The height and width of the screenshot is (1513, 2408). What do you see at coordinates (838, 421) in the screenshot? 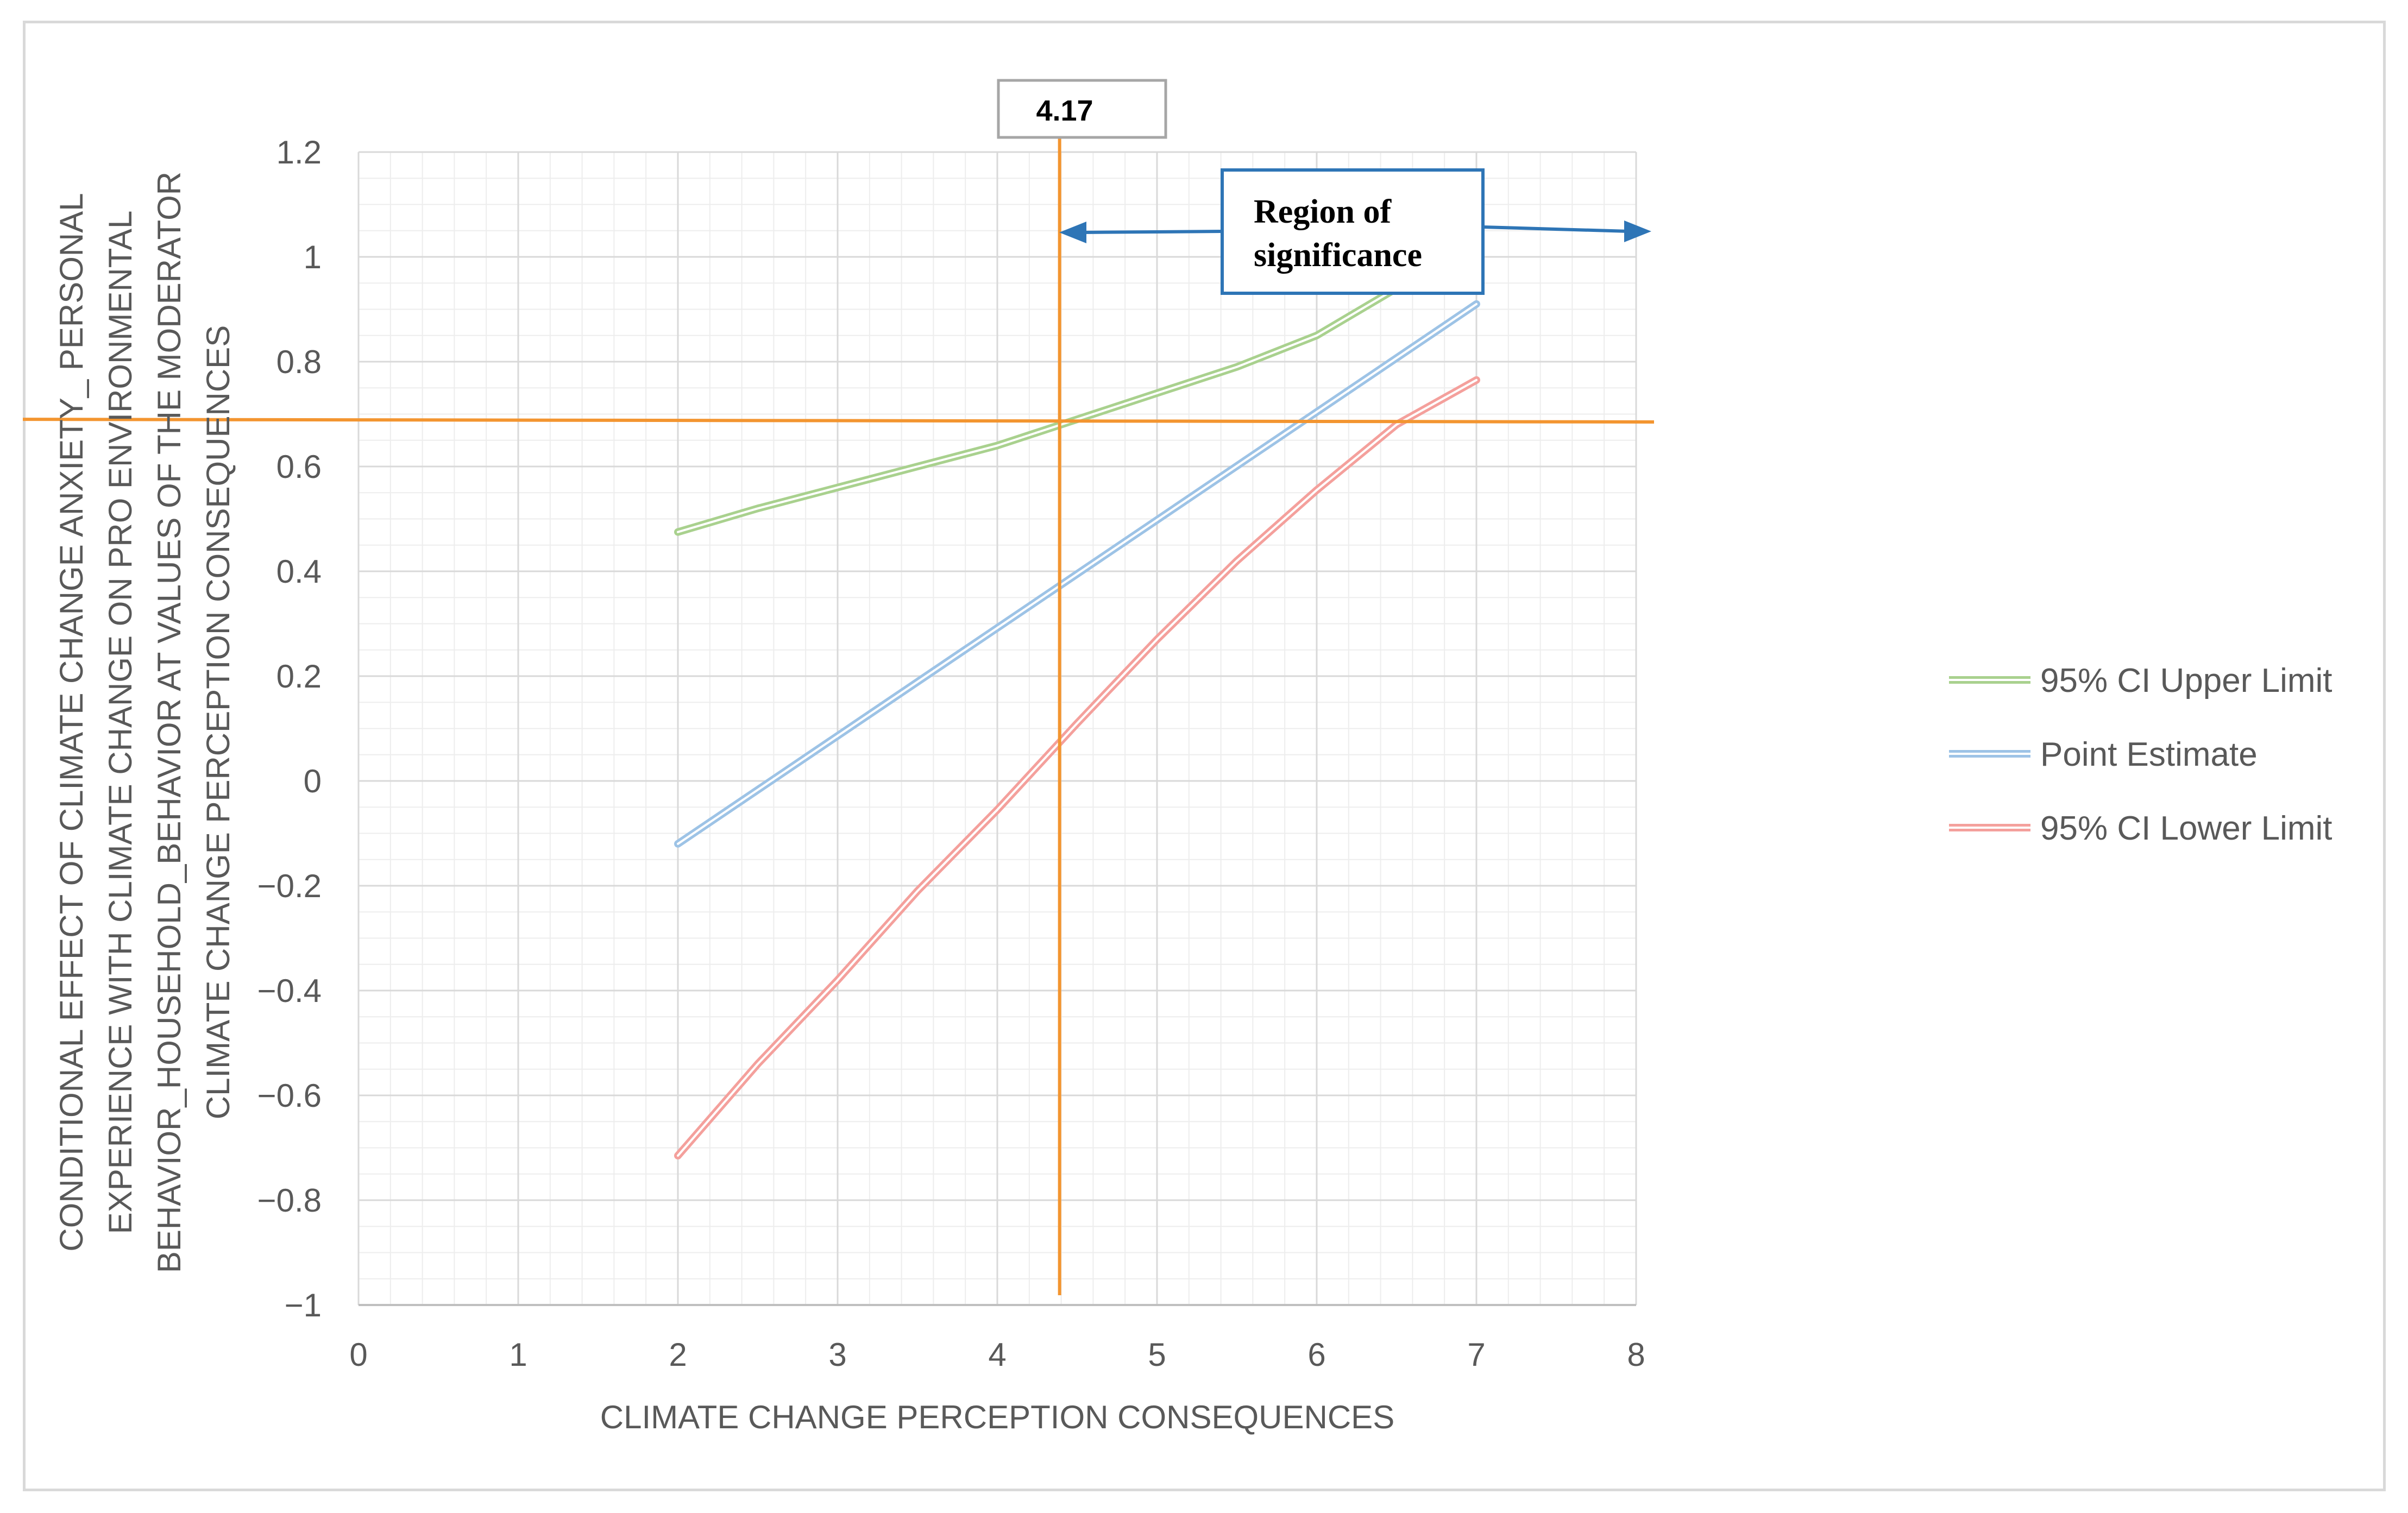
I see `reference-line-horizontal` at bounding box center [838, 421].